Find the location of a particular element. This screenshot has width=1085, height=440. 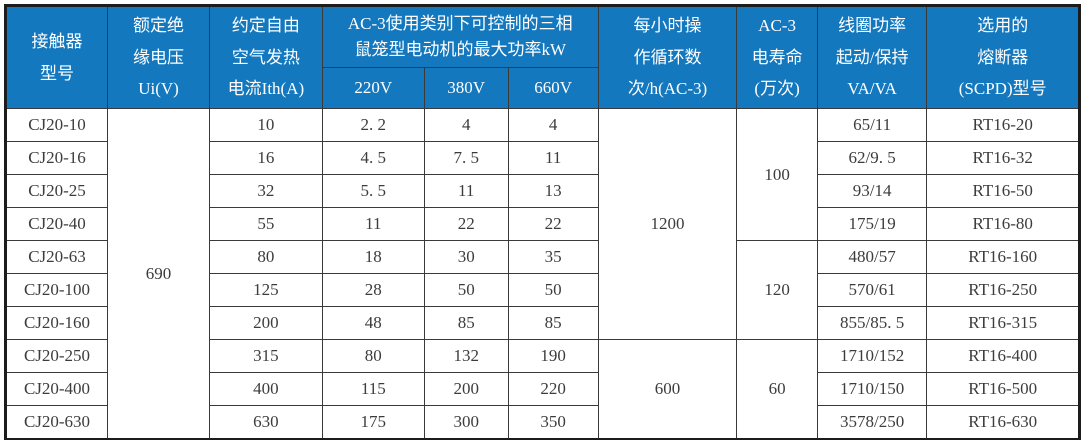

cell-coil: 480/57 is located at coordinates (872, 257).